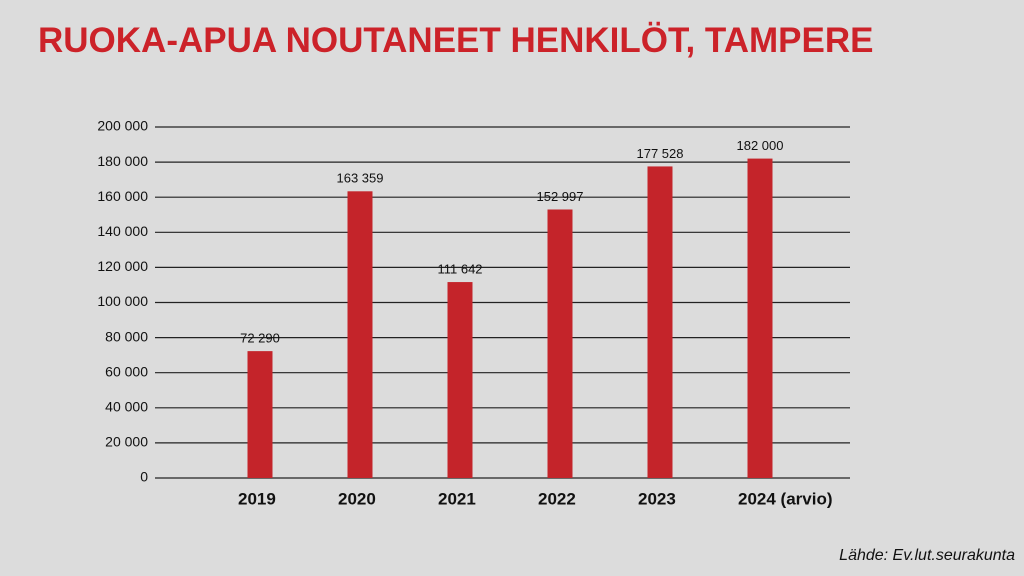 The width and height of the screenshot is (1024, 576). I want to click on y-tick-label: 180 000, so click(122, 161).